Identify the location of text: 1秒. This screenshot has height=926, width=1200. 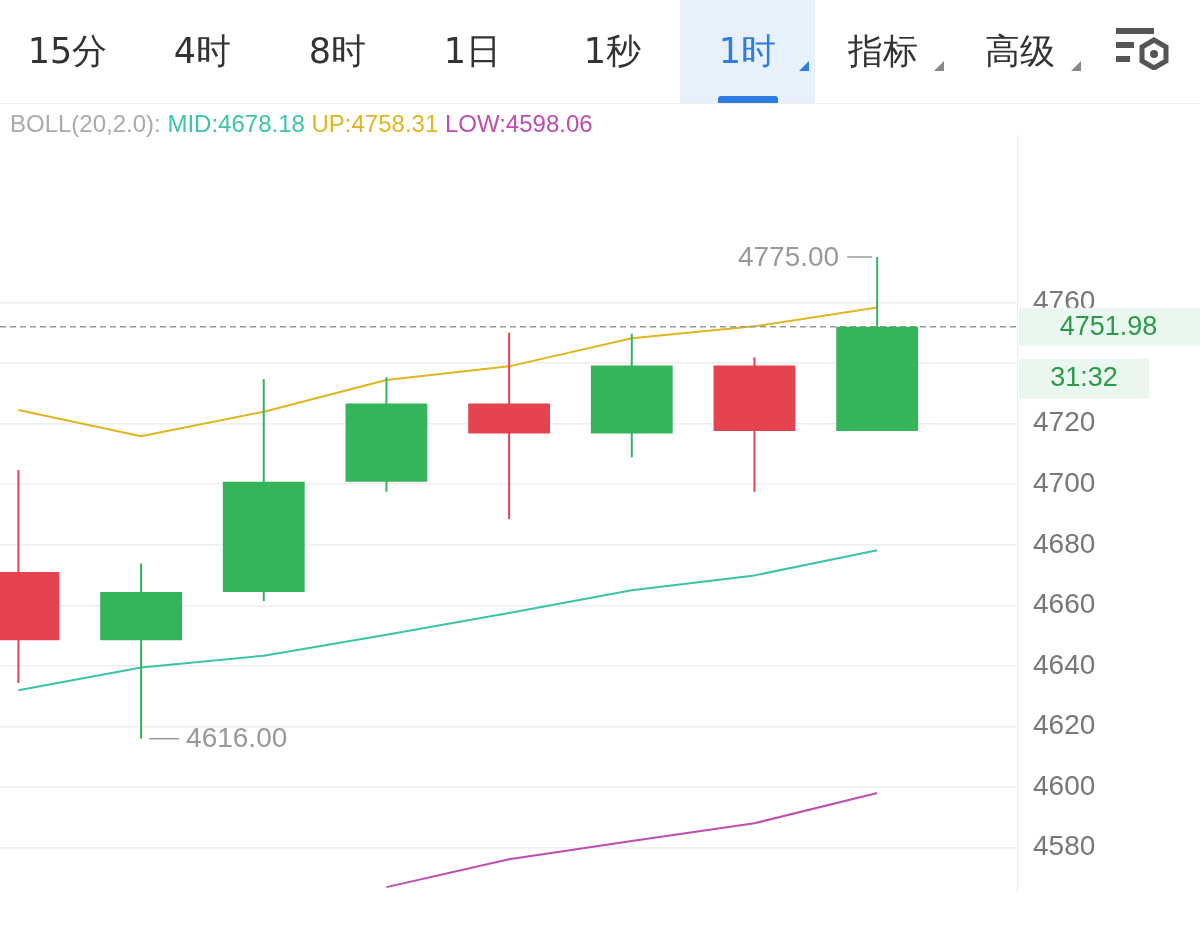
(612, 51).